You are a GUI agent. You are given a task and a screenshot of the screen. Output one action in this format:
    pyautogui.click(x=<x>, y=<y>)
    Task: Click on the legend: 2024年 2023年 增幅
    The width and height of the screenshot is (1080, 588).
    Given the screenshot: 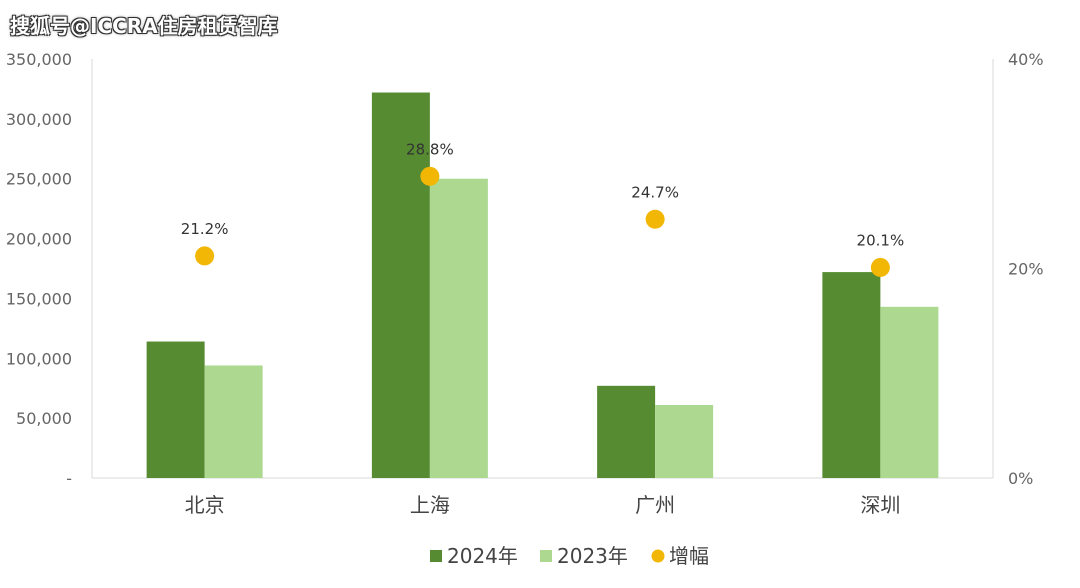 What is the action you would take?
    pyautogui.click(x=569, y=556)
    